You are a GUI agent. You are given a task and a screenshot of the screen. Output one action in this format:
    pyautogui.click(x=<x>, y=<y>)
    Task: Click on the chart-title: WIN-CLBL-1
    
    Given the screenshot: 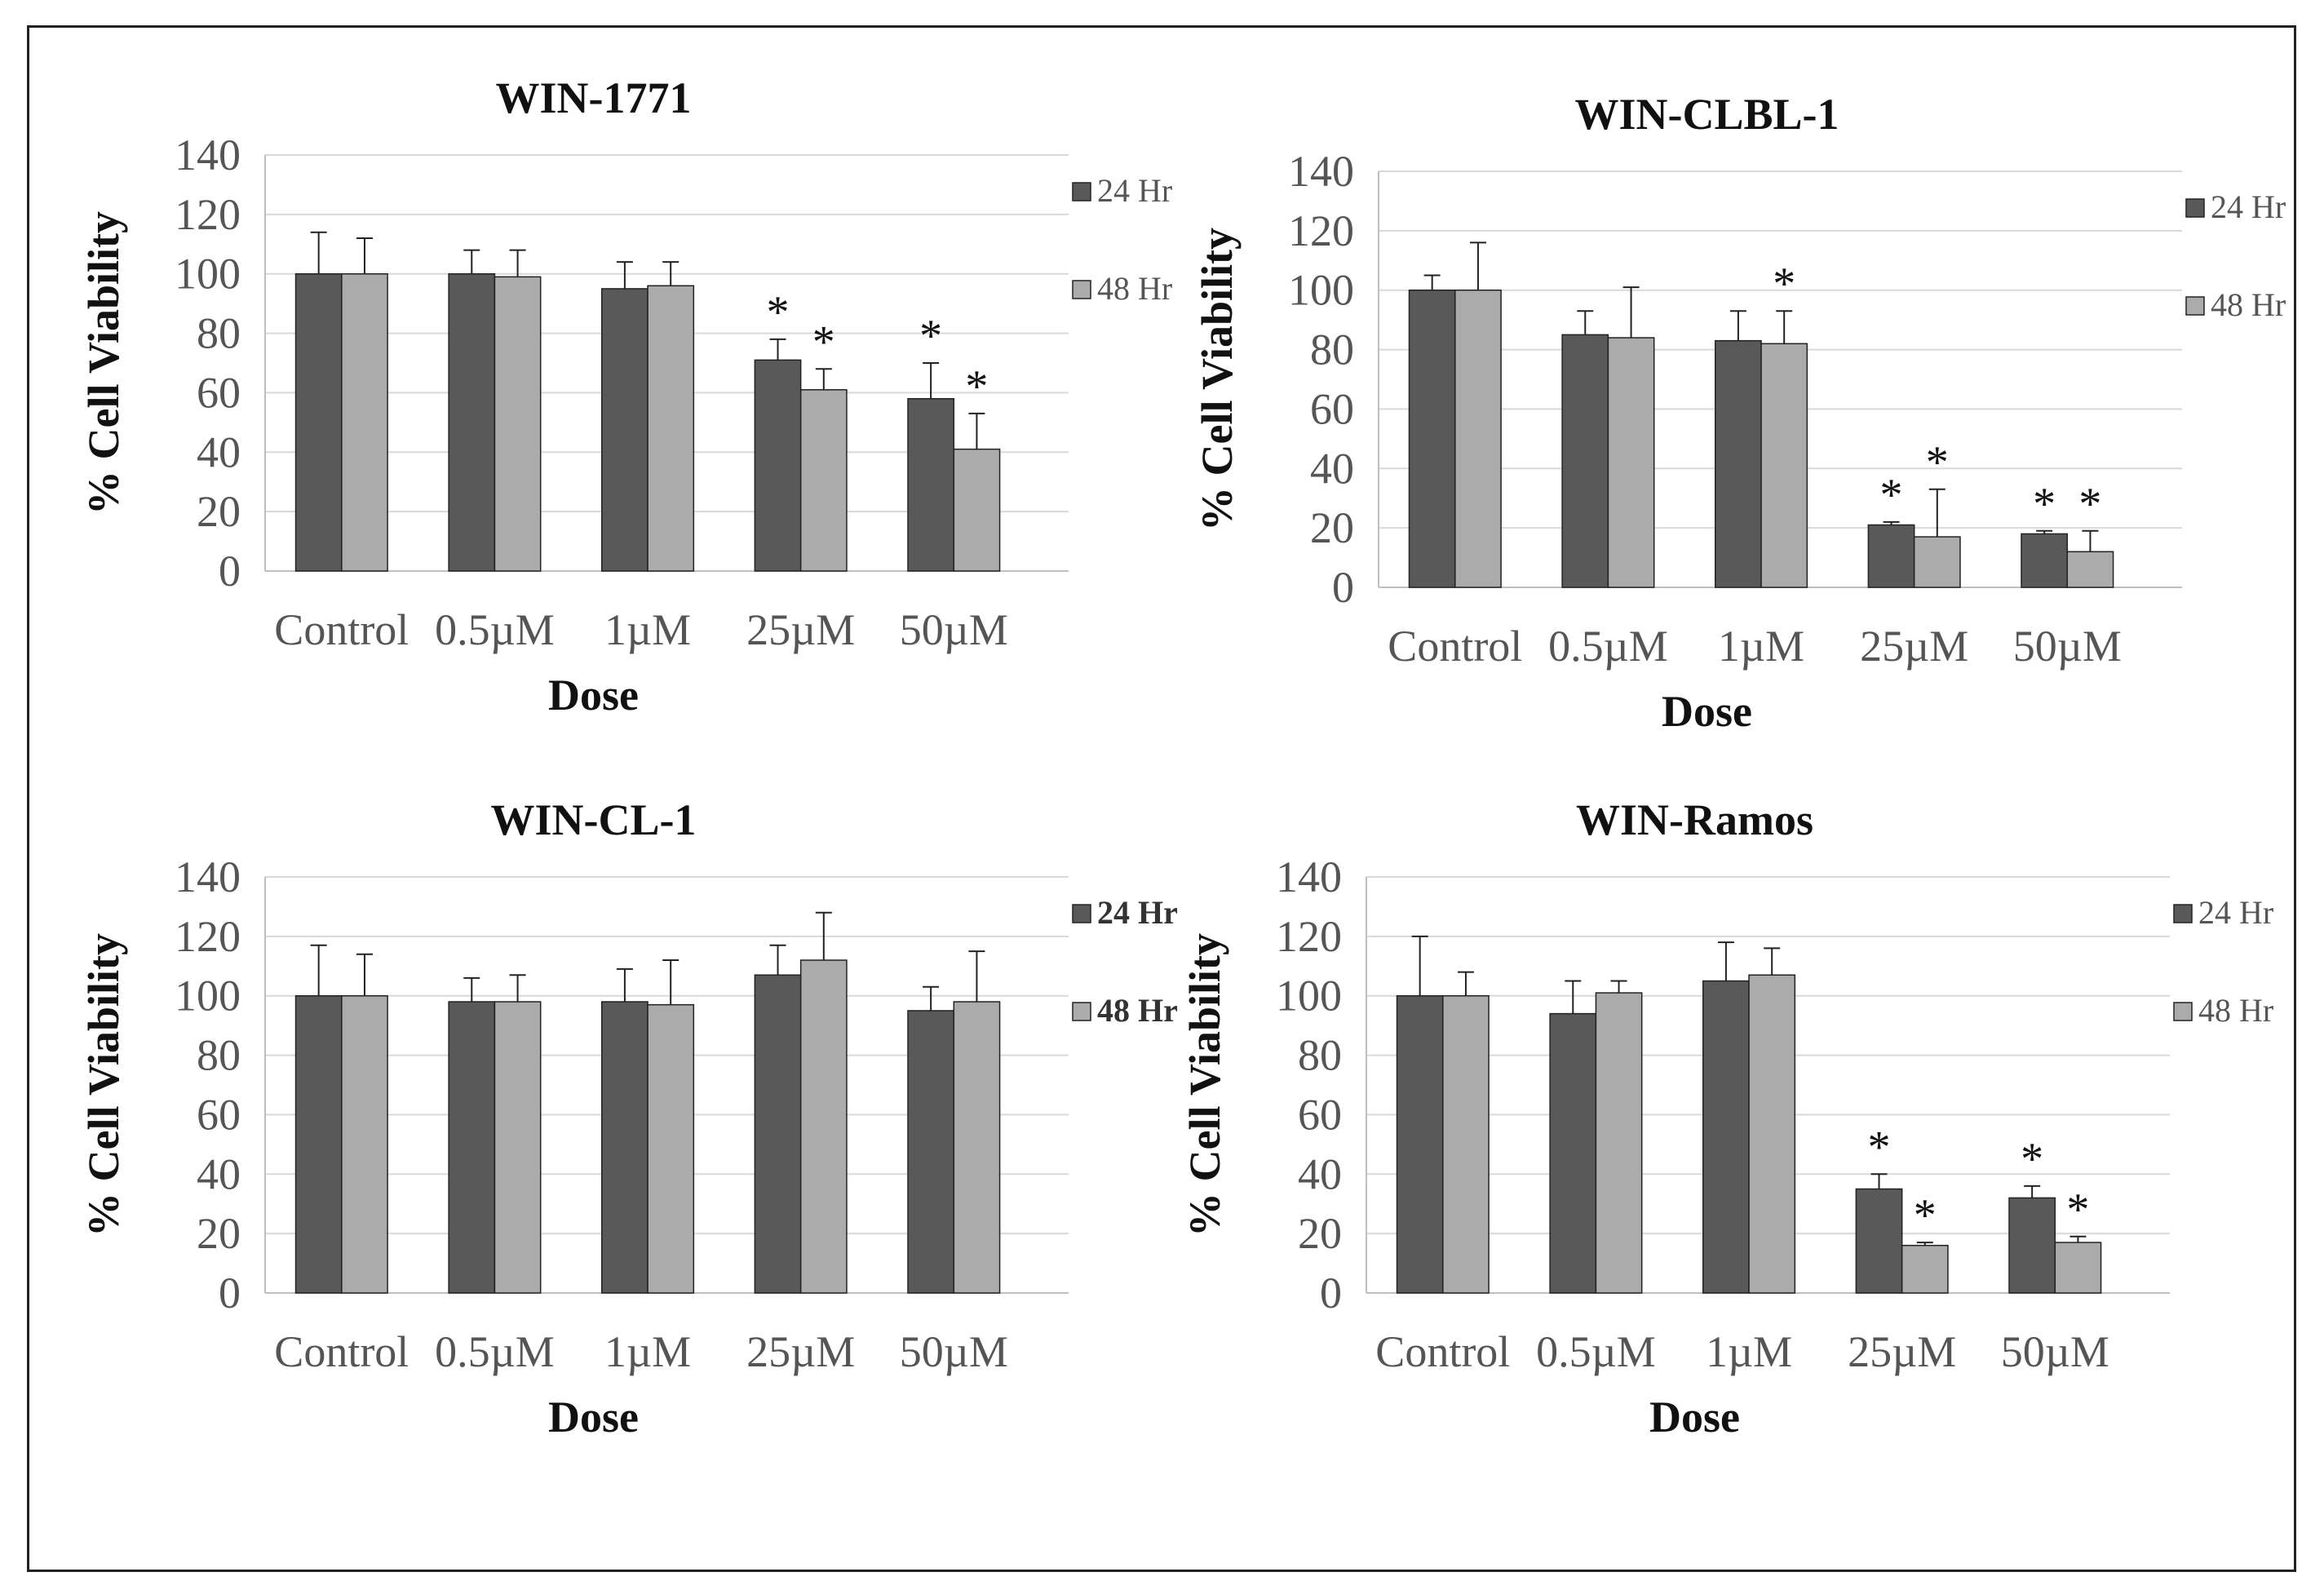 What is the action you would take?
    pyautogui.click(x=1706, y=115)
    